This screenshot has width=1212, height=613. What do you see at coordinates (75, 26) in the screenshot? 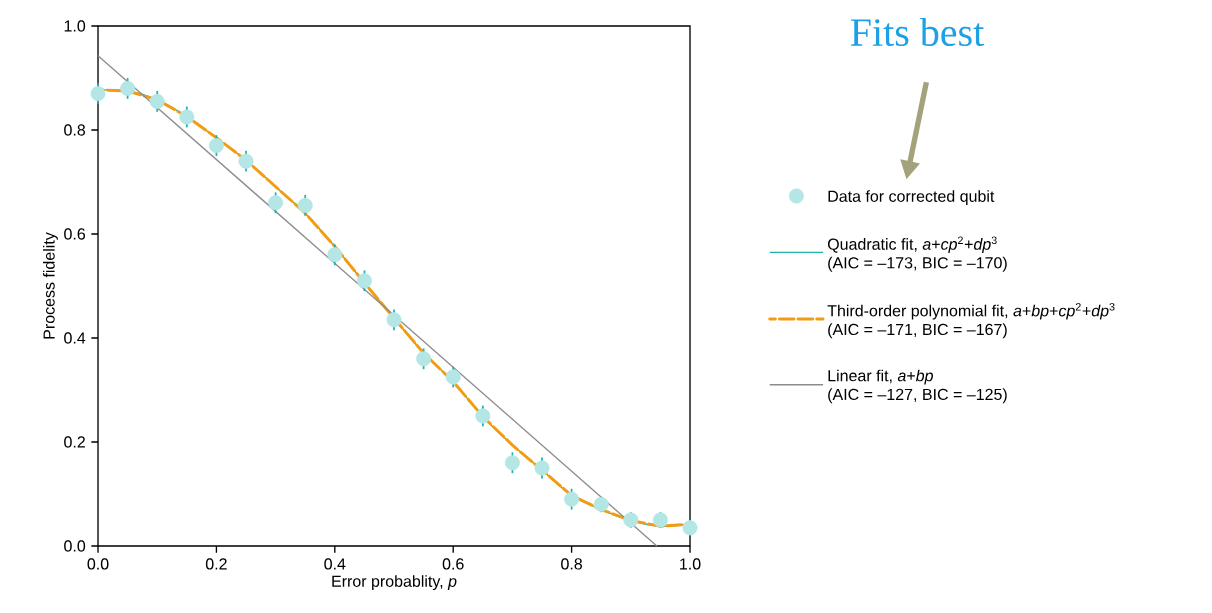
I see `y-tick-label: 1.0` at bounding box center [75, 26].